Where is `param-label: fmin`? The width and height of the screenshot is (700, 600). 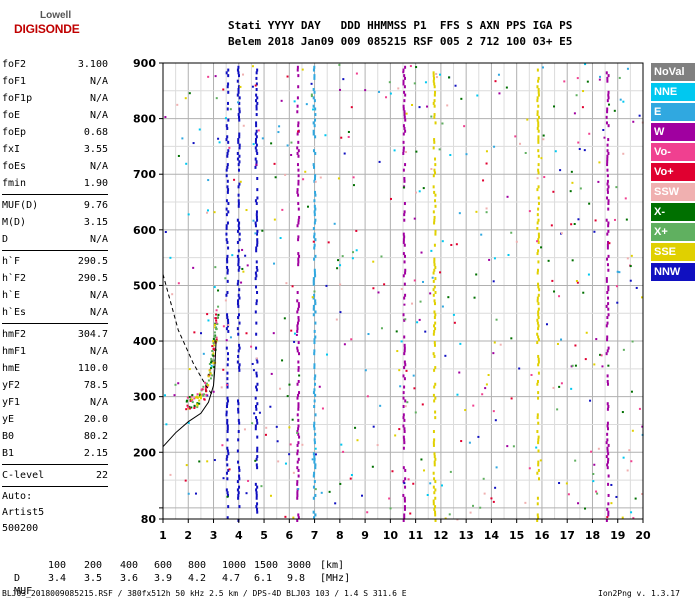
param-label: fmin is located at coordinates (14, 183).